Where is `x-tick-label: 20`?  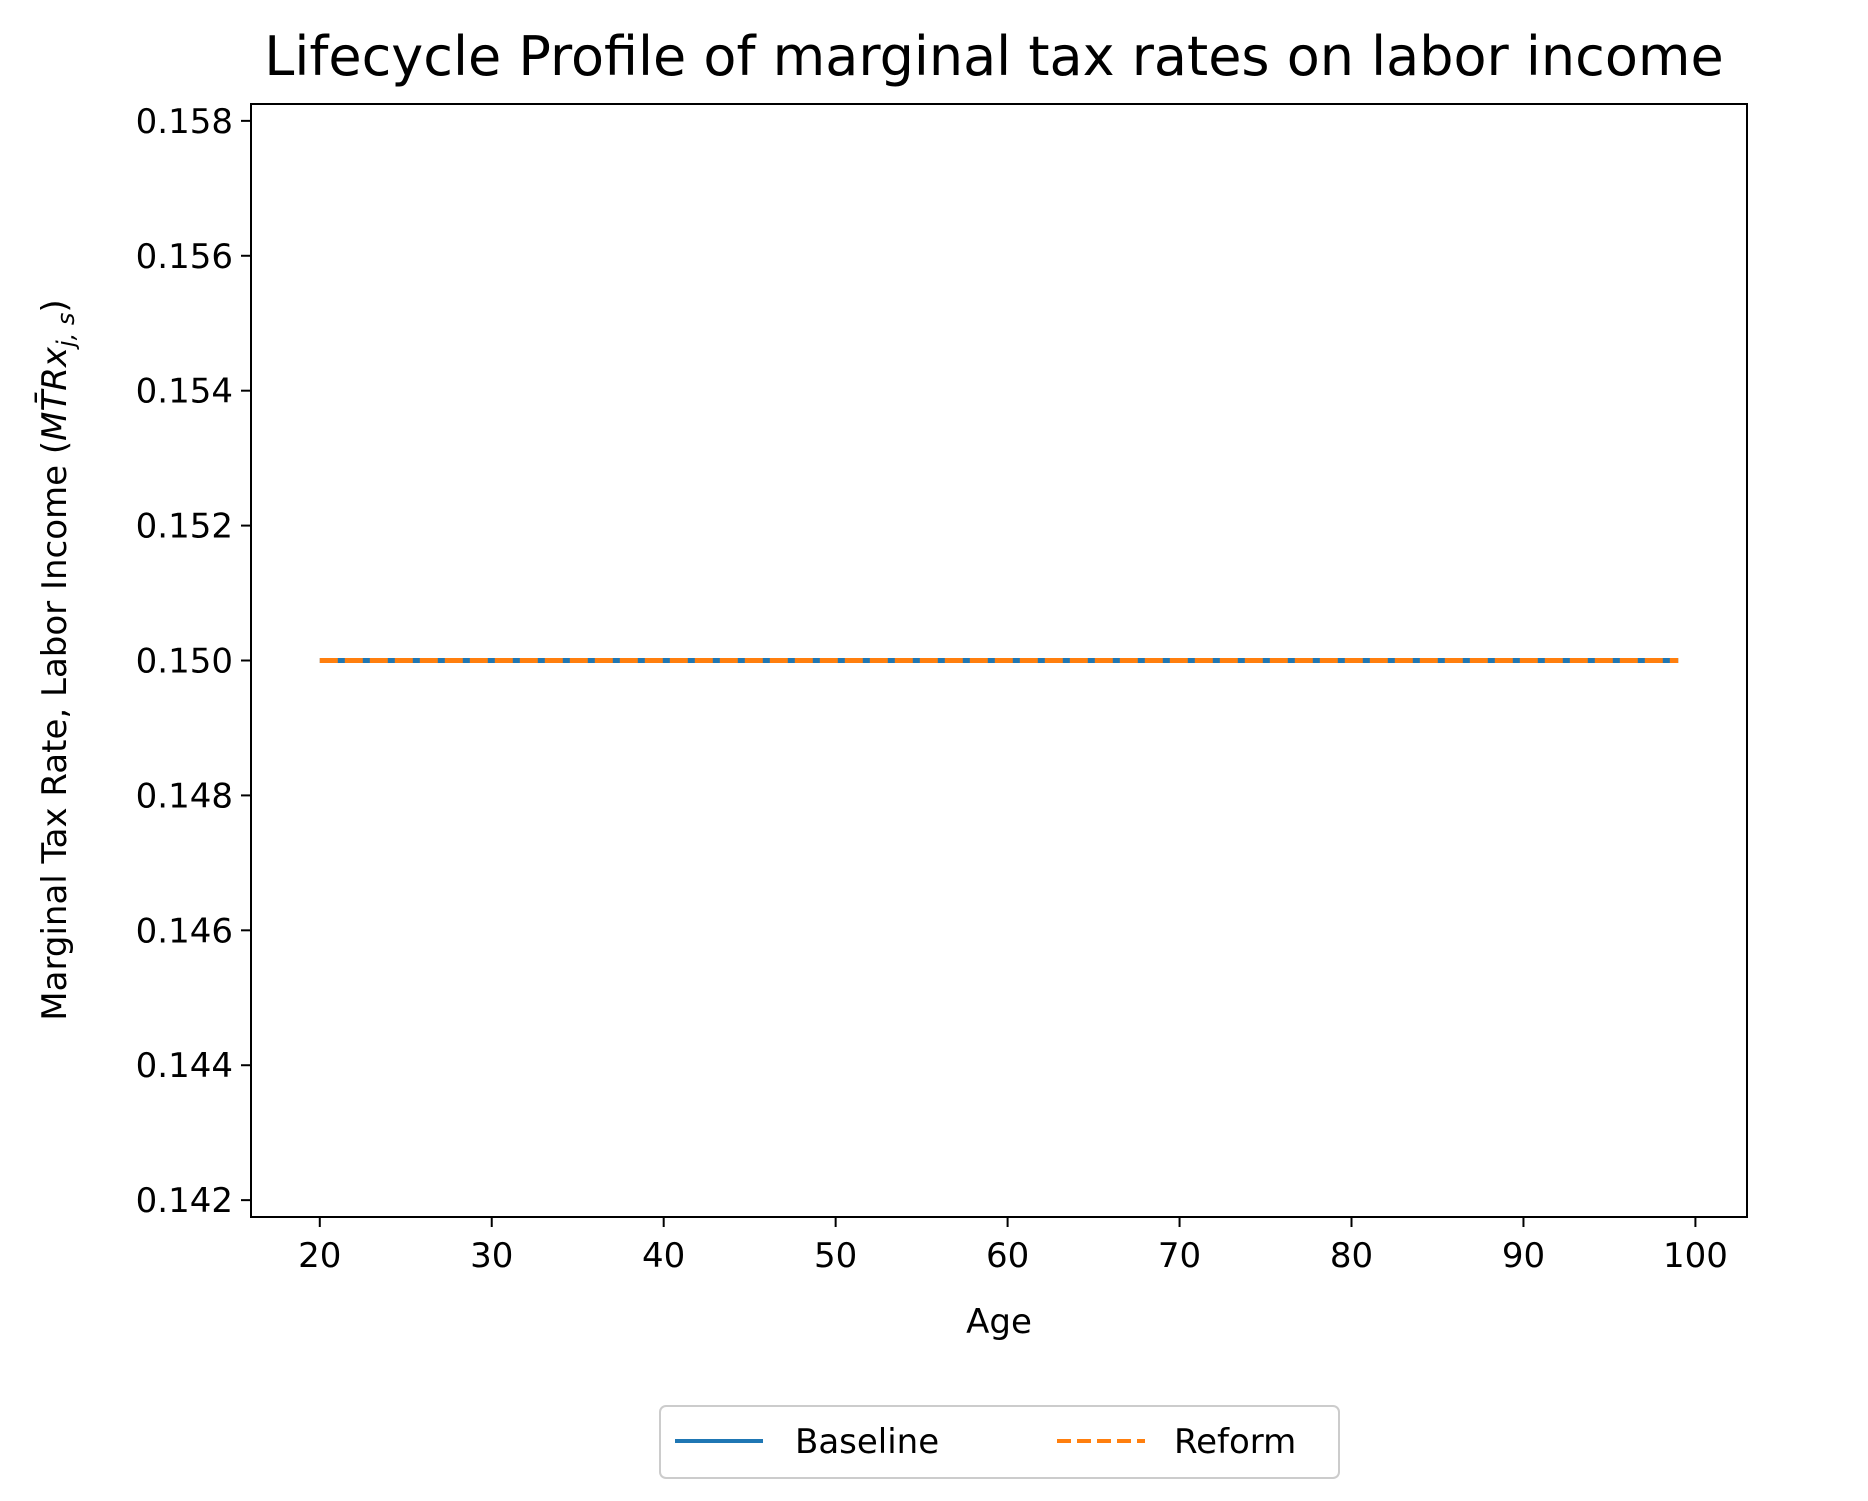 x-tick-label: 20 is located at coordinates (319, 1256).